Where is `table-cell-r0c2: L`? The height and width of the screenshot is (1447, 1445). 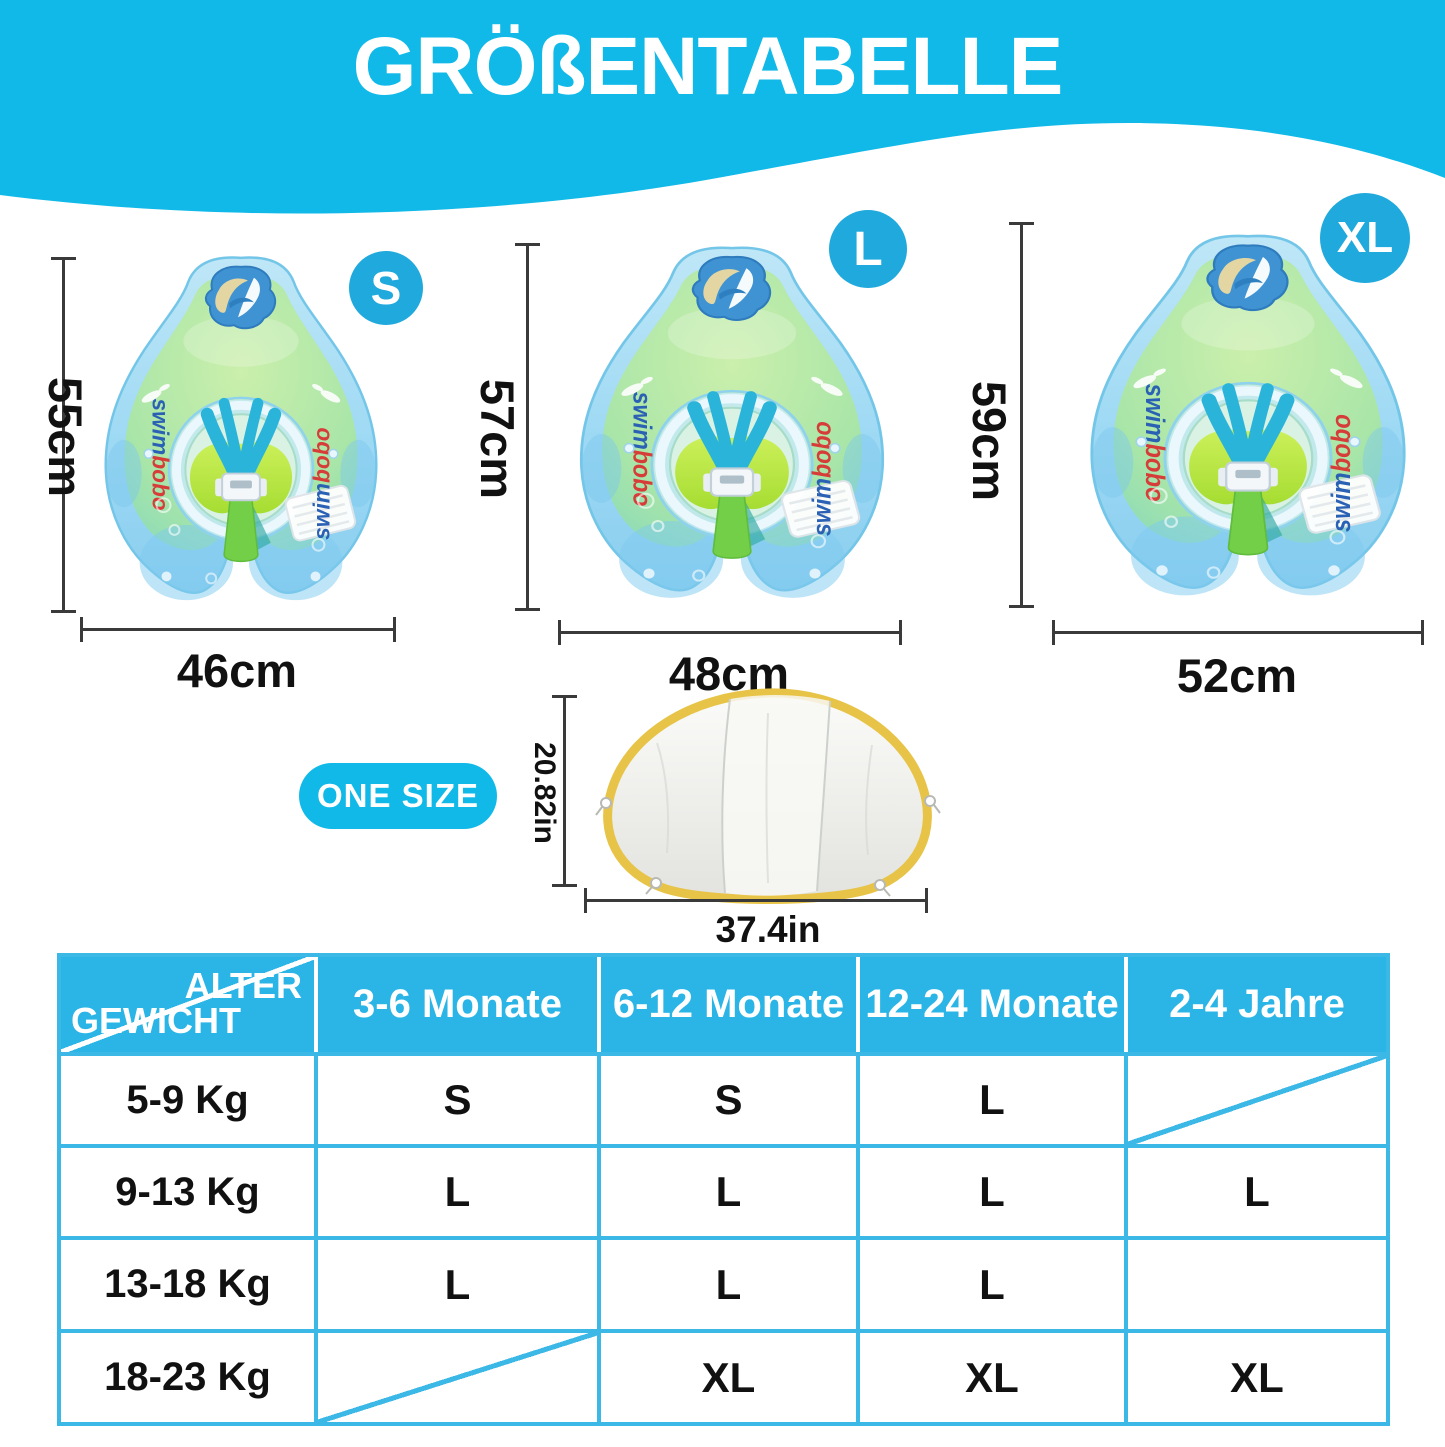
table-cell-r0c2: L is located at coordinates (990, 1098).